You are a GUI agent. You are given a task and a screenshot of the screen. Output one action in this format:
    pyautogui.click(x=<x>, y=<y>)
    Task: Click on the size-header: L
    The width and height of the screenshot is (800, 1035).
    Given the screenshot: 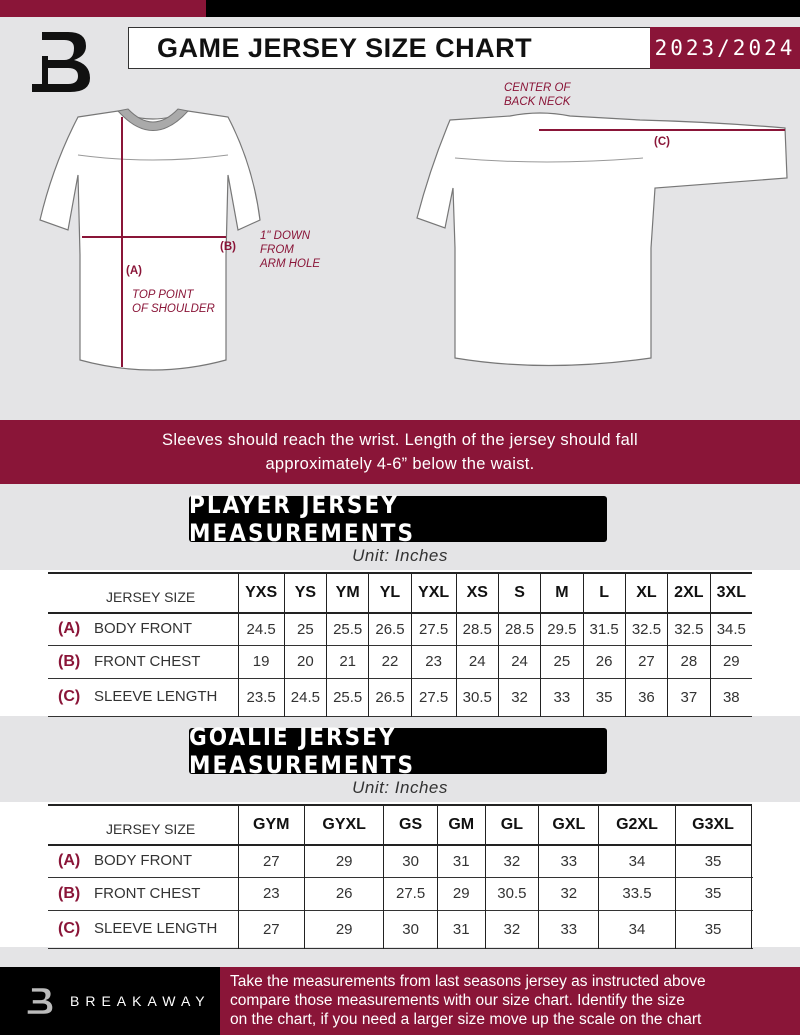 What is the action you would take?
    pyautogui.click(x=604, y=593)
    